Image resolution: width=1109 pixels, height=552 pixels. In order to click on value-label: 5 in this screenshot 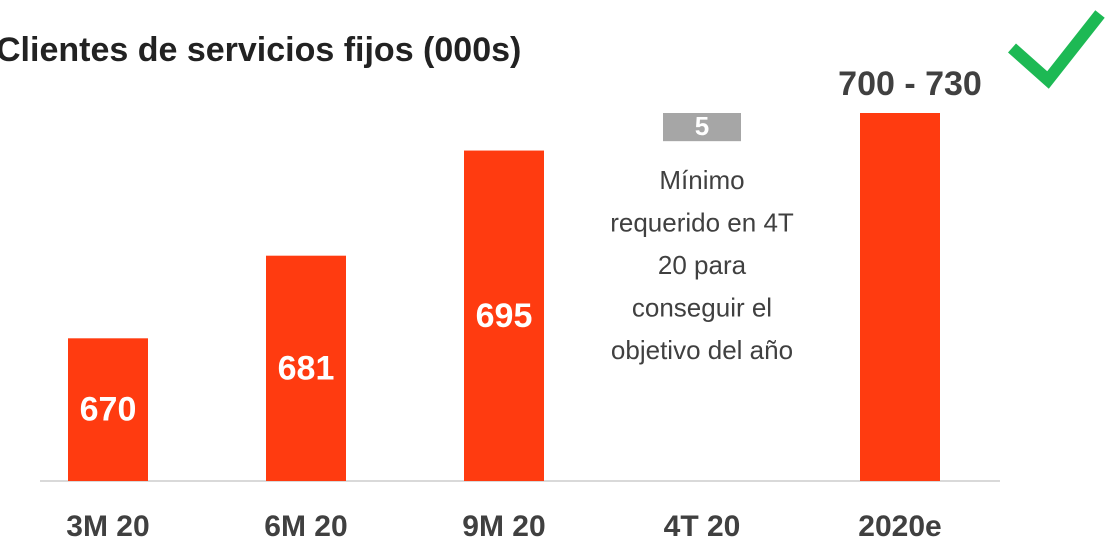, I will do `click(702, 126)`.